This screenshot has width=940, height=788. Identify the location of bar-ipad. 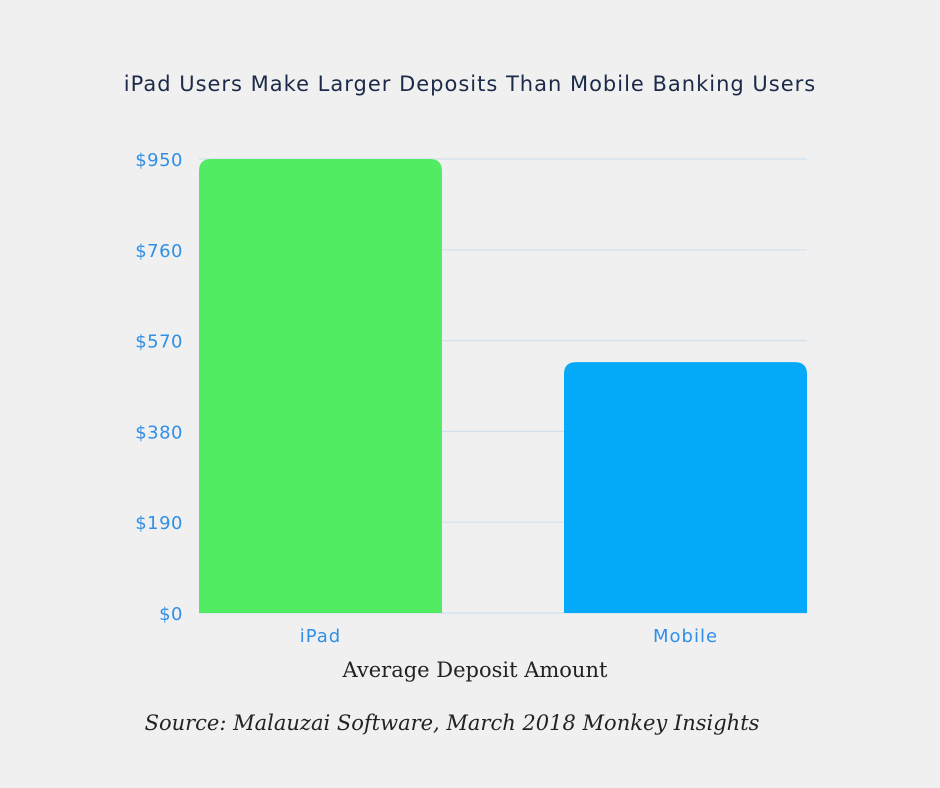
(320, 386).